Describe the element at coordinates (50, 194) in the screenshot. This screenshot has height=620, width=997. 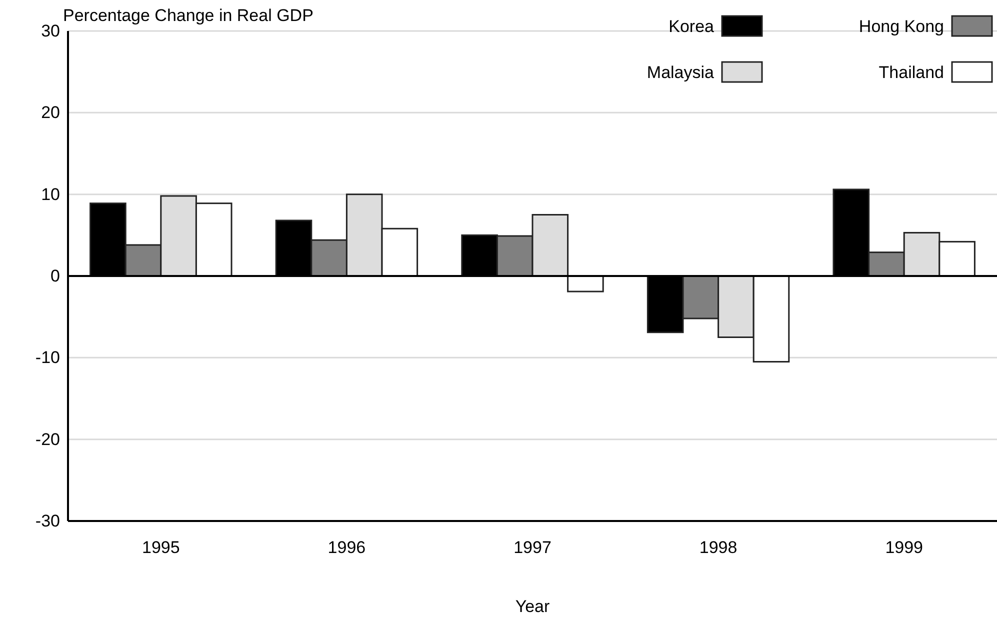
I see `y-tick-label: 10` at that location.